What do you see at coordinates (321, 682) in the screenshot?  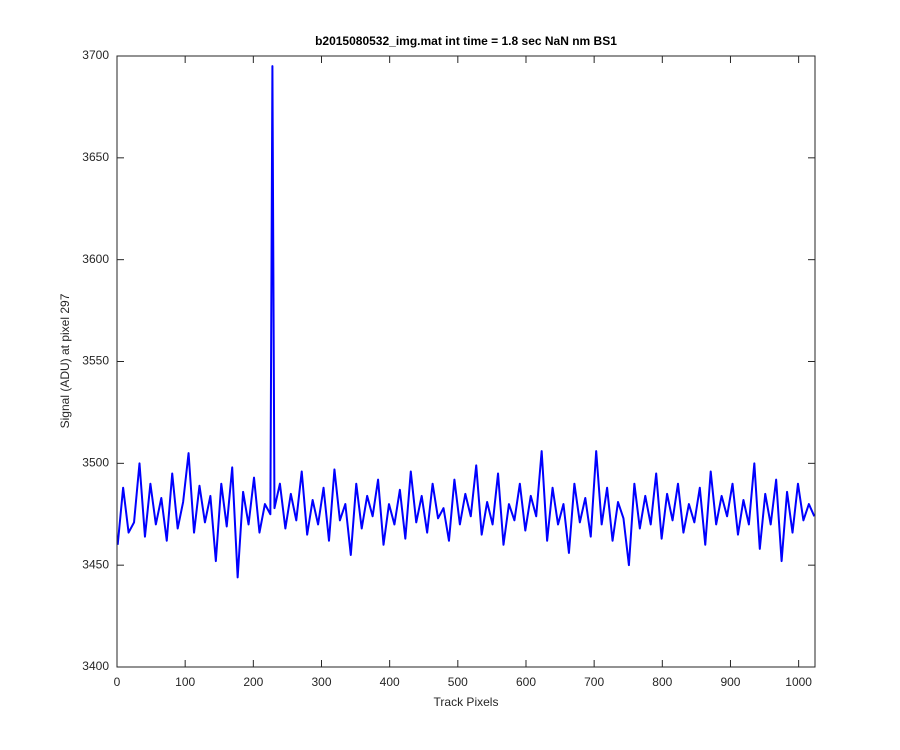 I see `x-tick-label: 300` at bounding box center [321, 682].